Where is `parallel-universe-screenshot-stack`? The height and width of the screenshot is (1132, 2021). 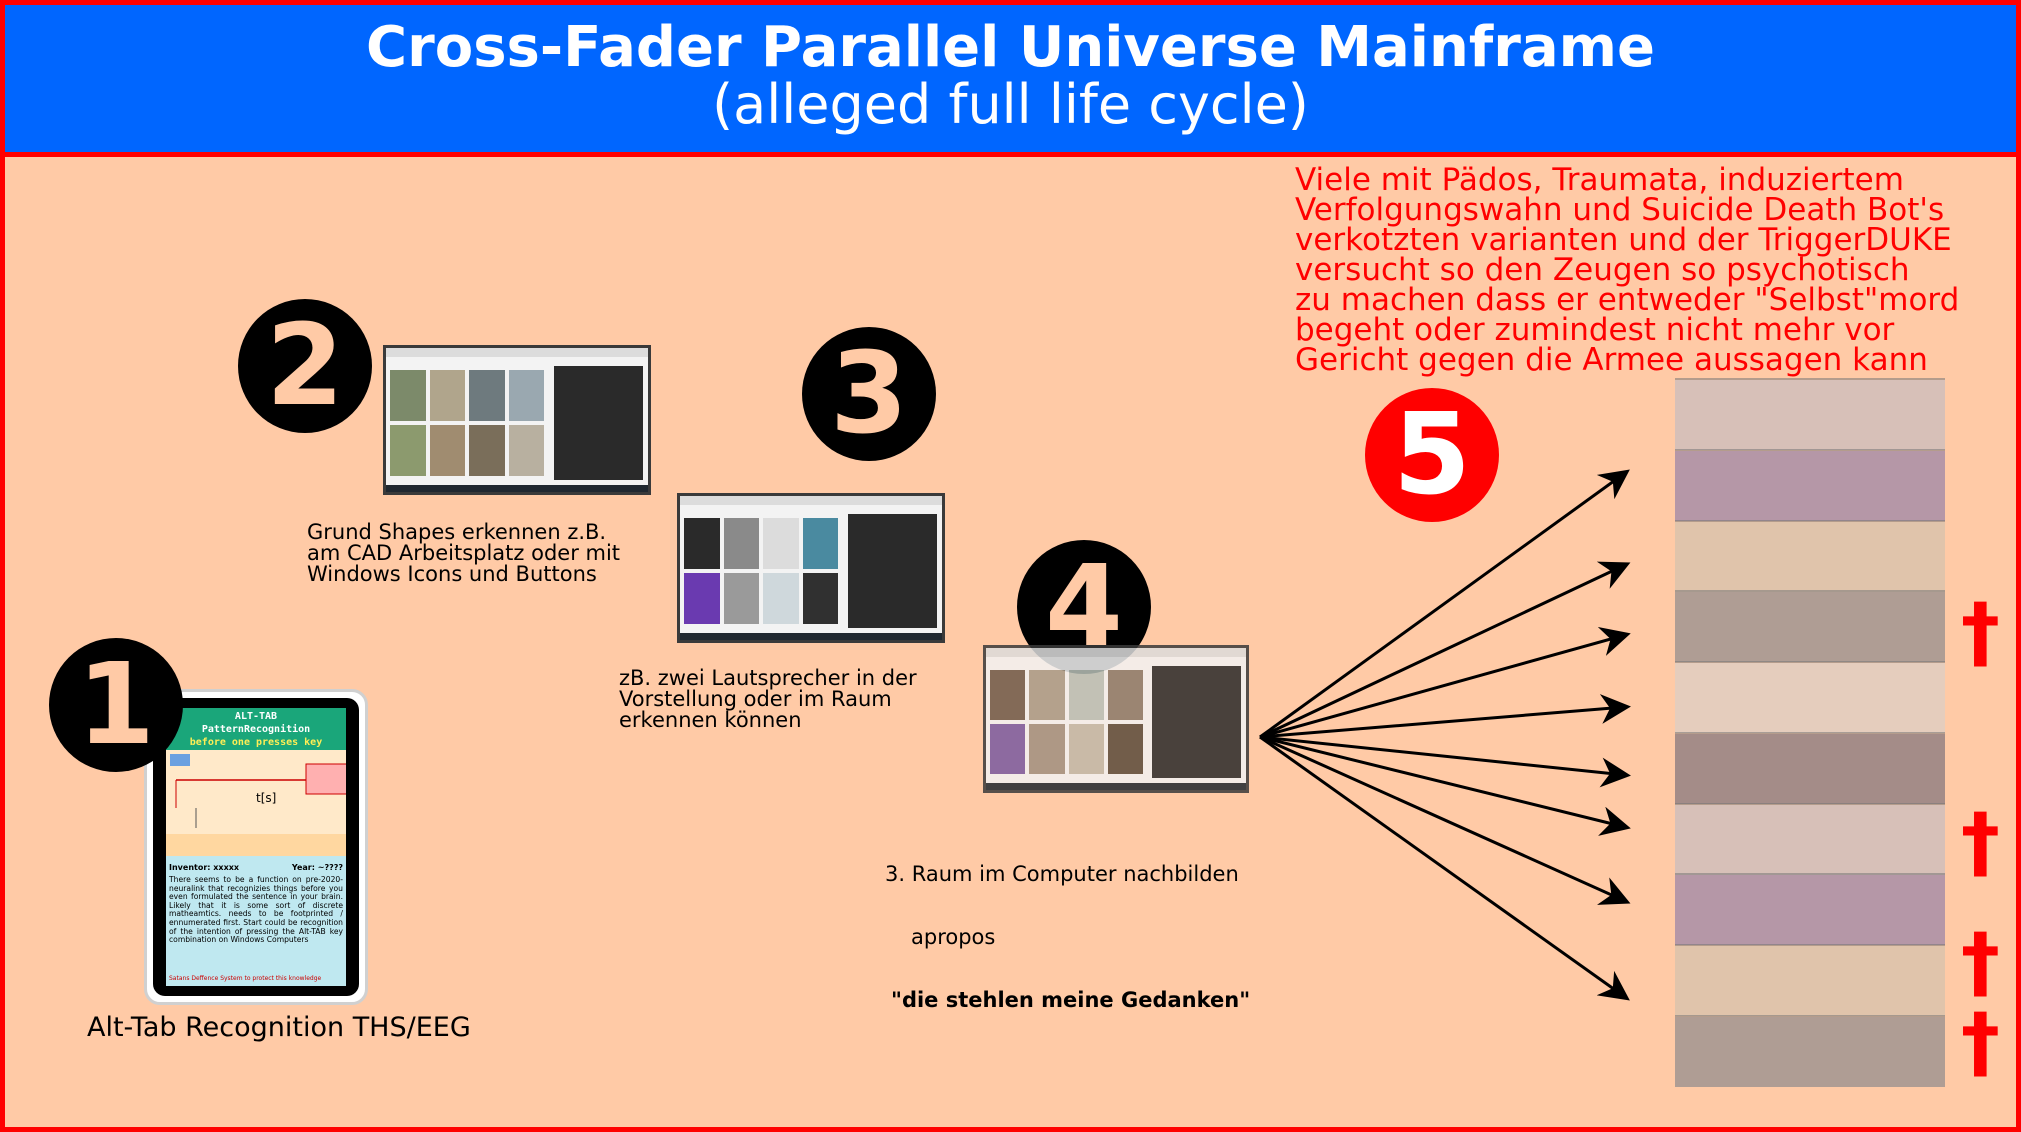 parallel-universe-screenshot-stack is located at coordinates (1810, 732).